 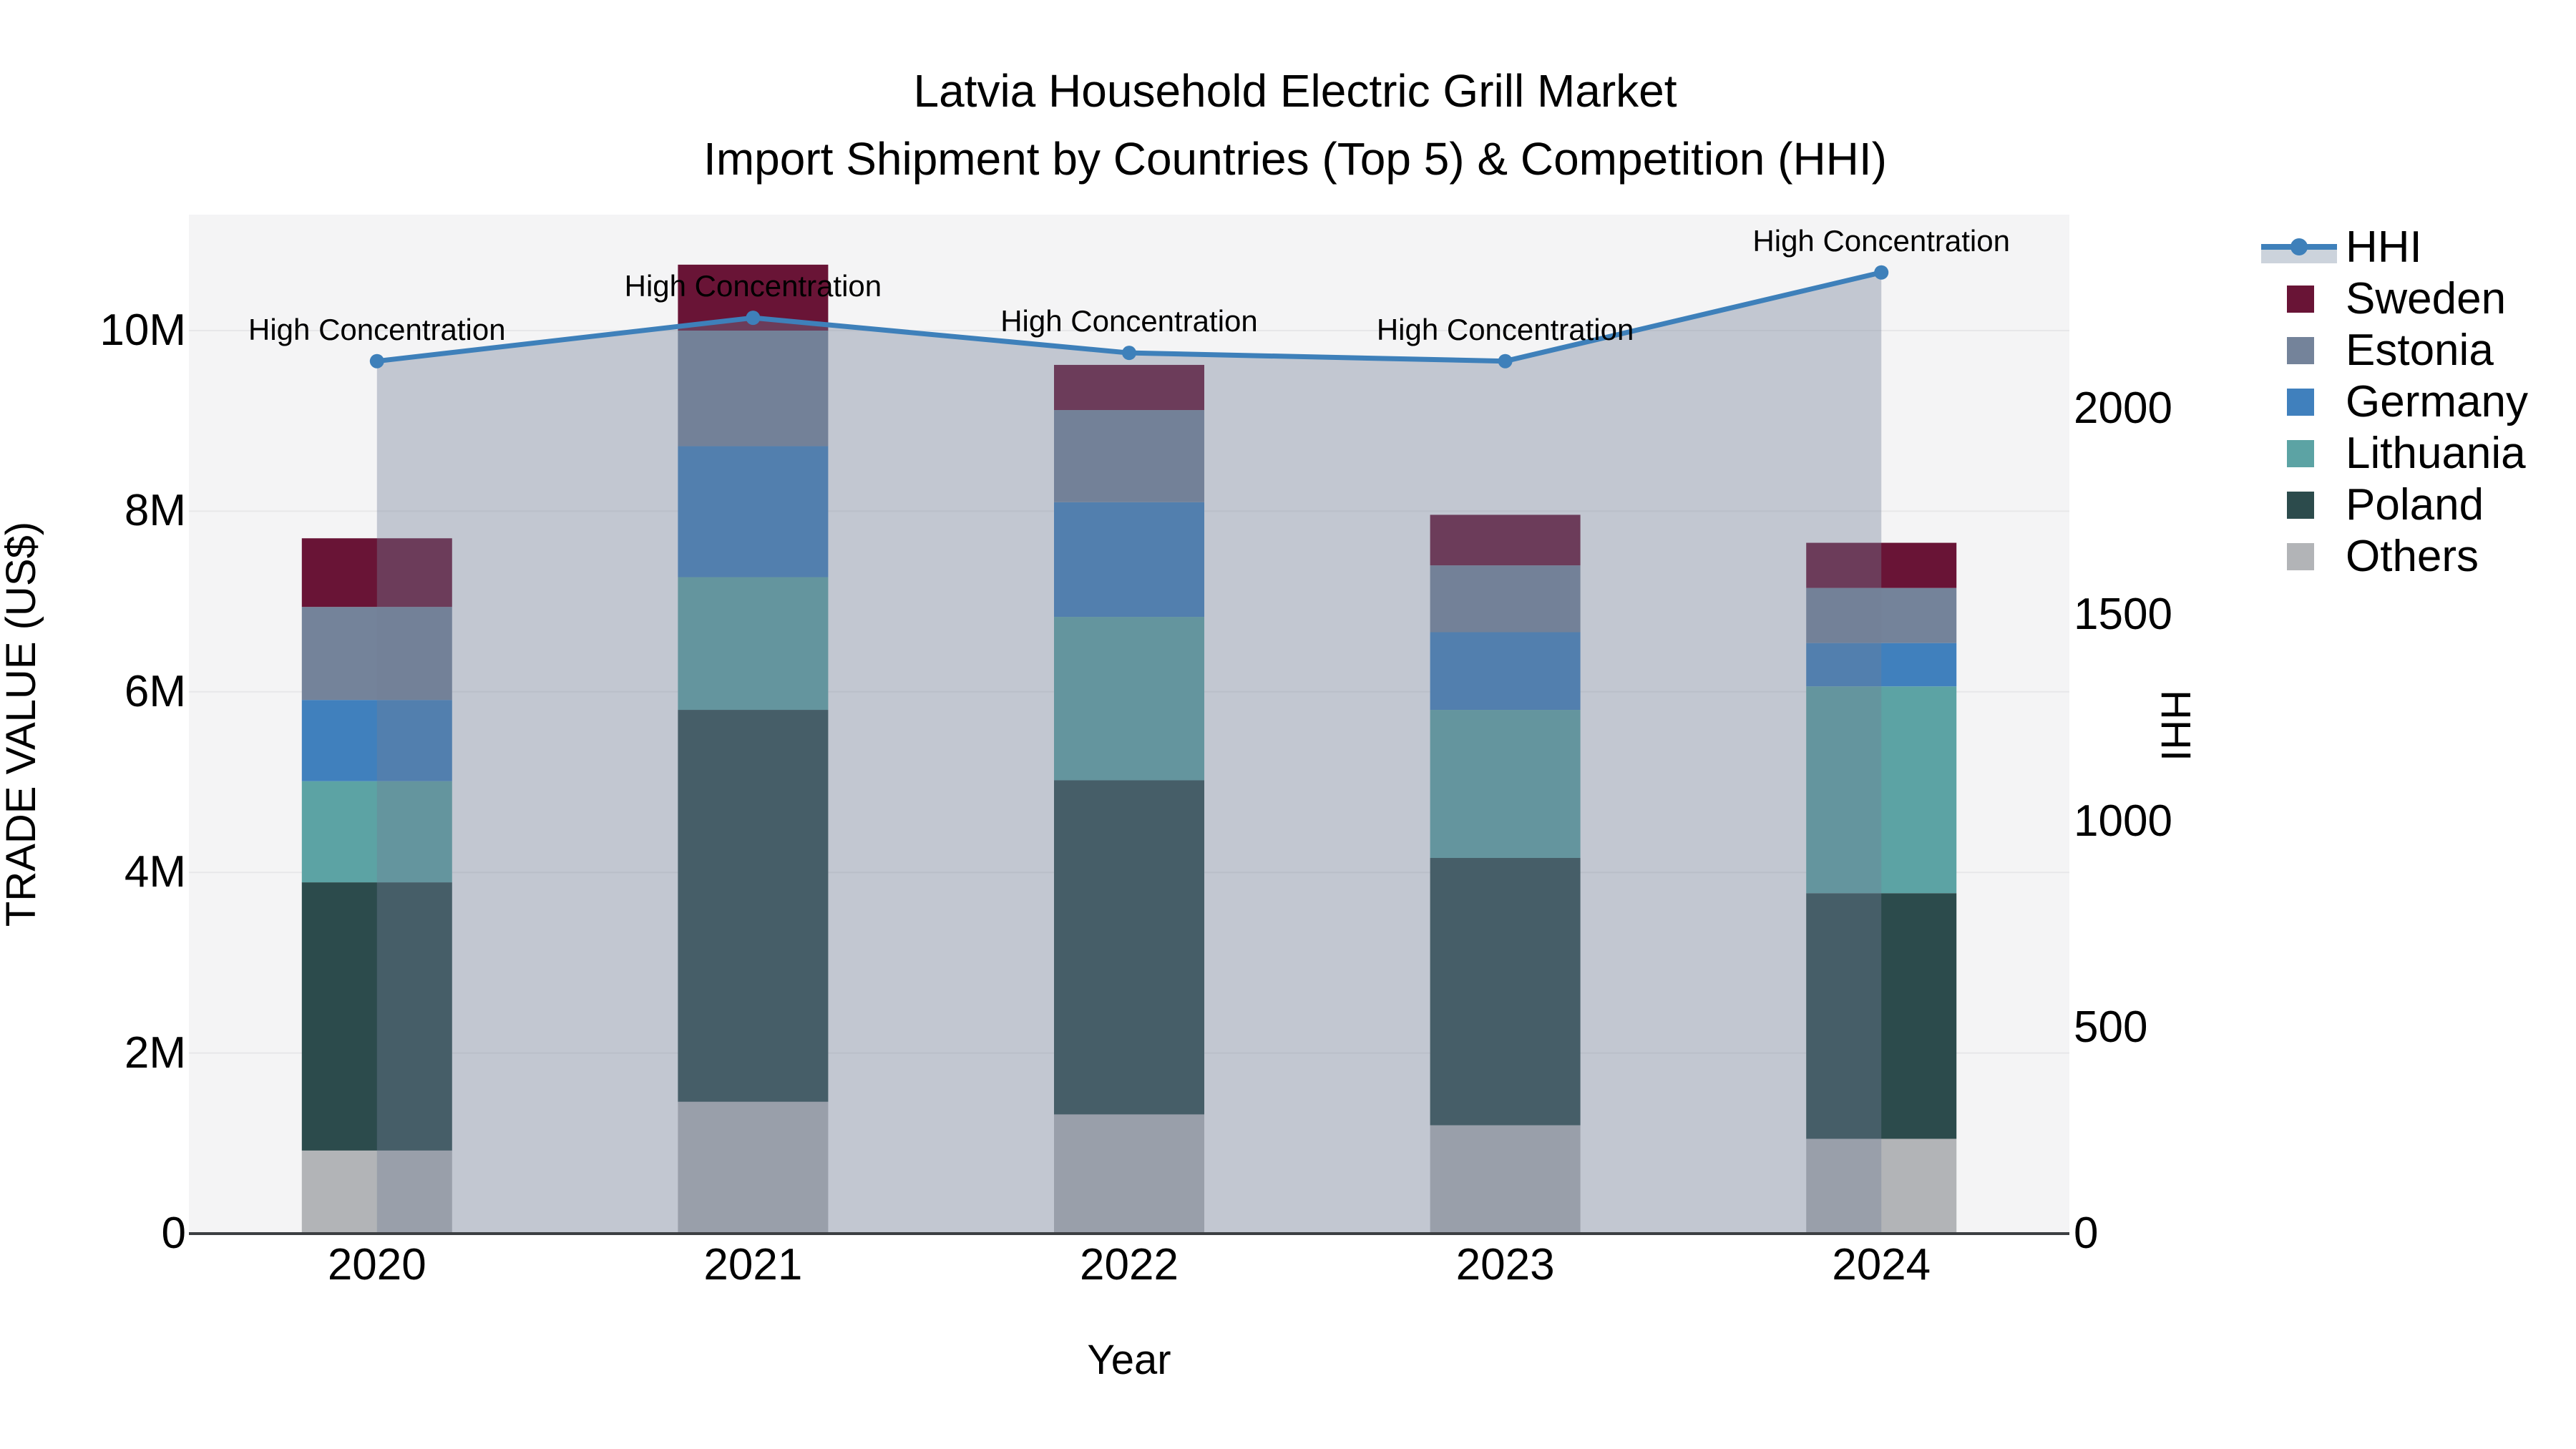 I want to click on bar-segment-others-2022, so click(x=1129, y=1174).